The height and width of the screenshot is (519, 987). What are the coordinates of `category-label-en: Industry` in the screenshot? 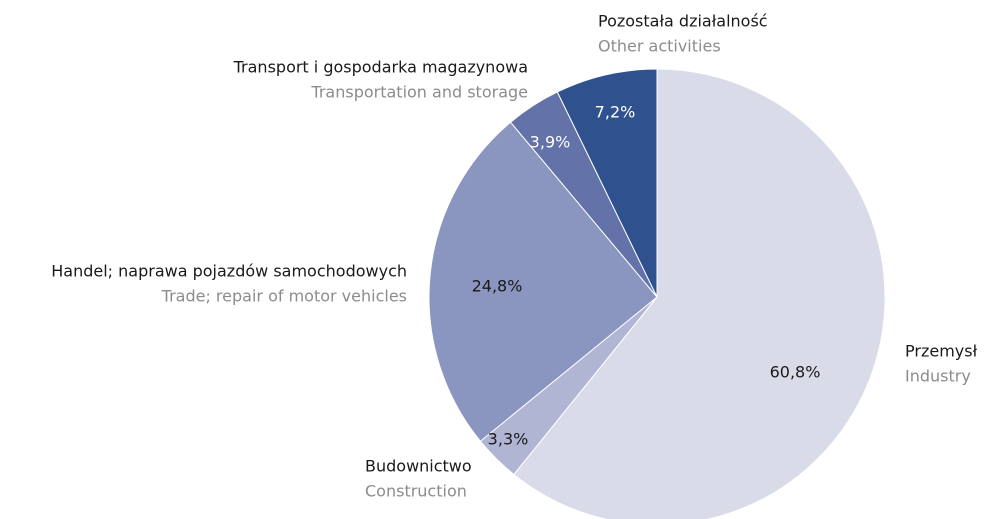 It's located at (938, 376).